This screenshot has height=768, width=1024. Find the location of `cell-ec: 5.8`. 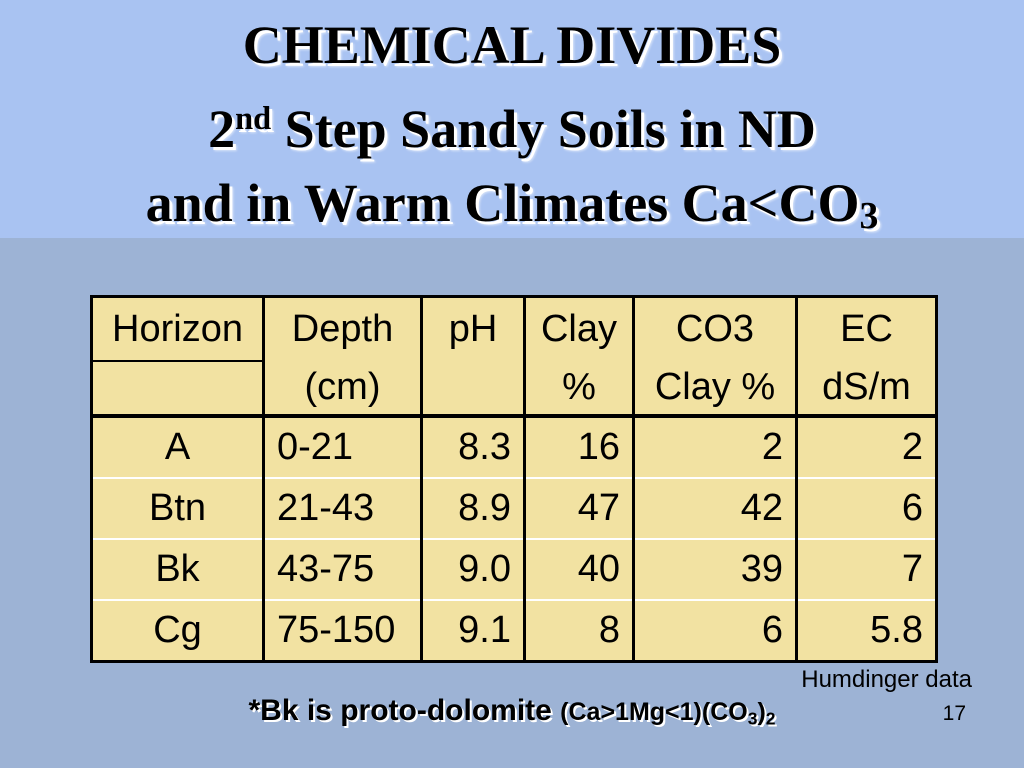

cell-ec: 5.8 is located at coordinates (866, 630).